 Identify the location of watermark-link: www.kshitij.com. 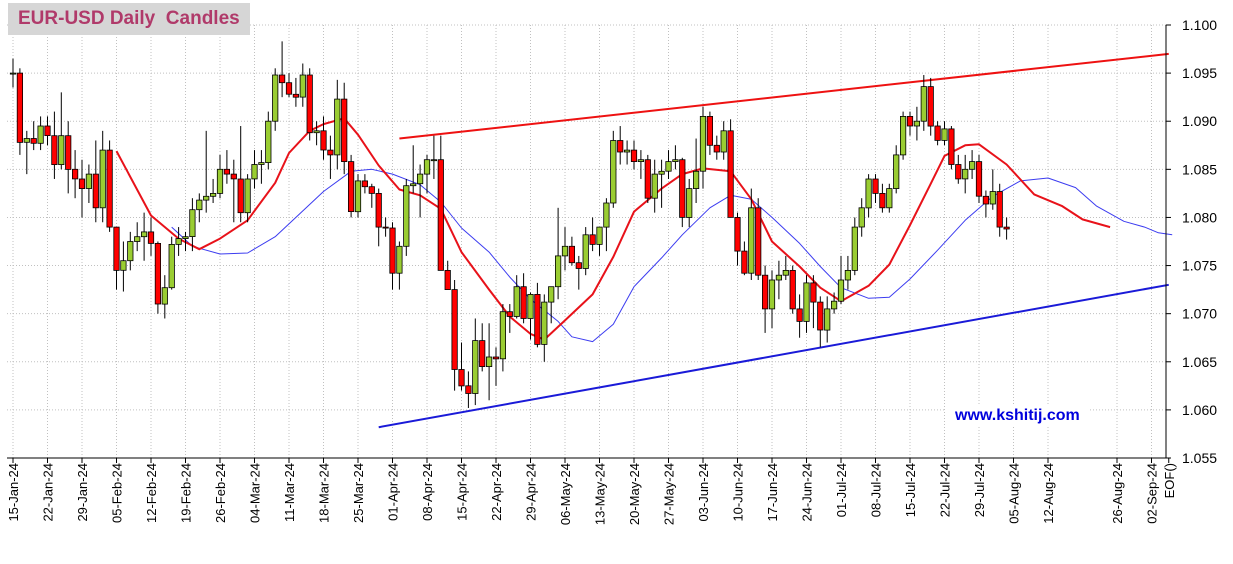
(1017, 415).